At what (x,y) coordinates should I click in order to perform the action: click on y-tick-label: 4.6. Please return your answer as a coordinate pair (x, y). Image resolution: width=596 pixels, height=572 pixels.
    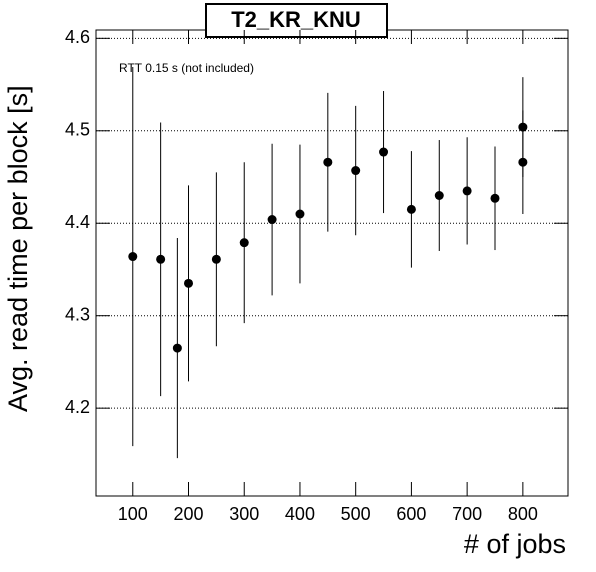
    Looking at the image, I should click on (77, 37).